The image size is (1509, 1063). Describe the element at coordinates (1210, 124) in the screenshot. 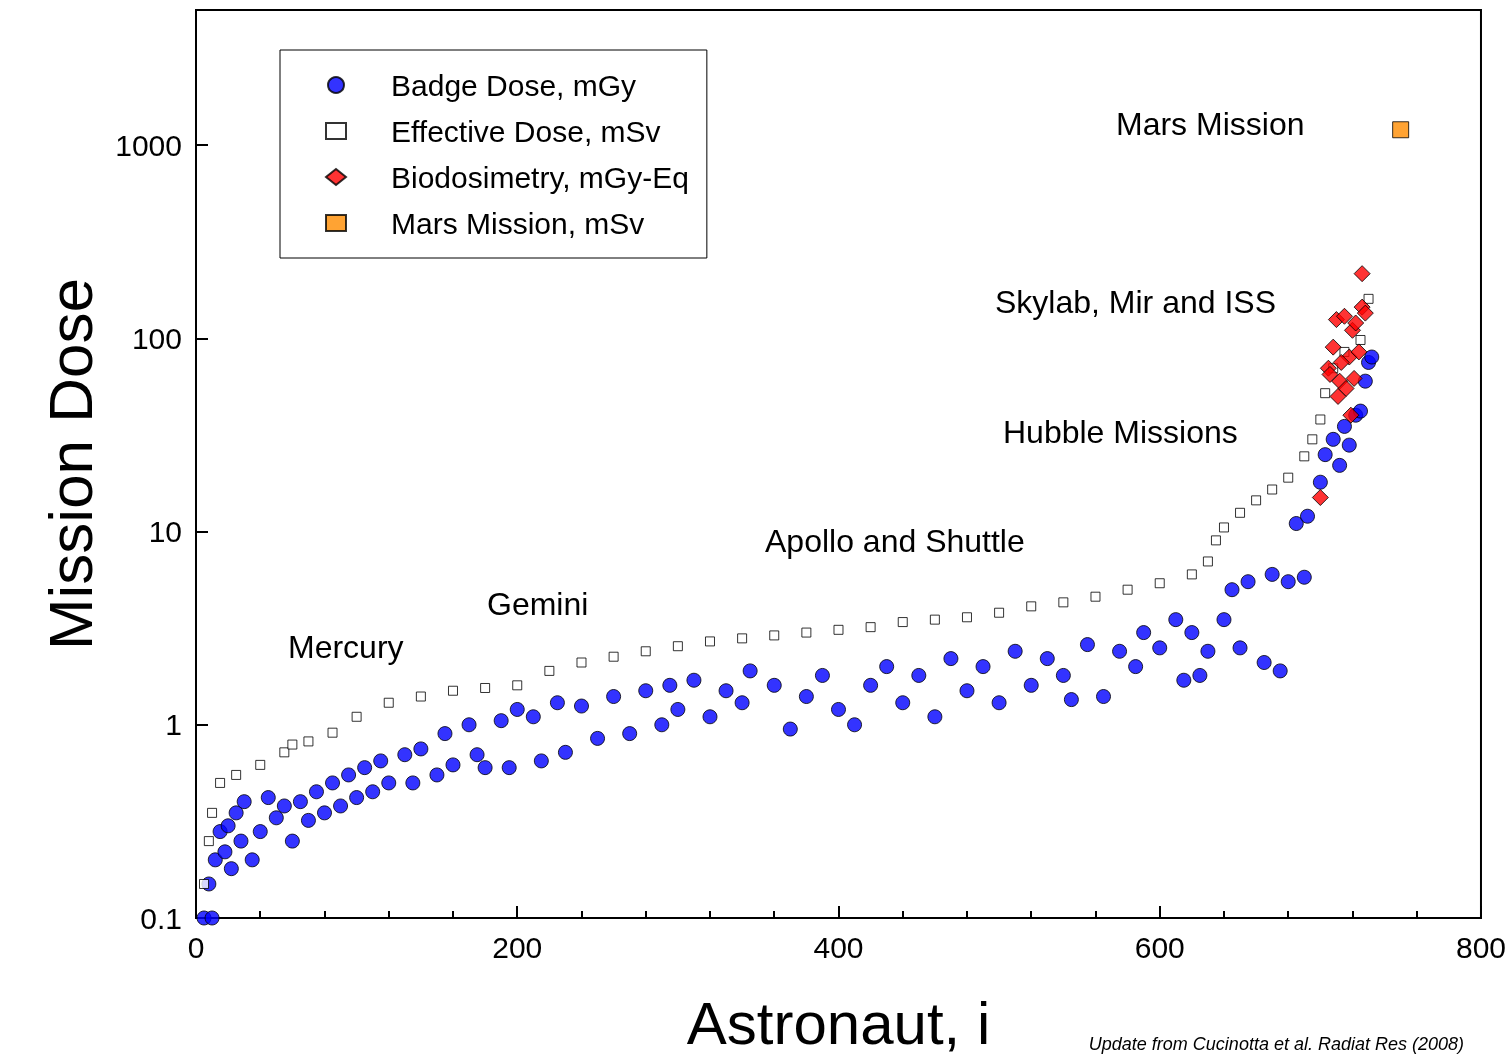

I see `annotation: Mars Mission` at that location.